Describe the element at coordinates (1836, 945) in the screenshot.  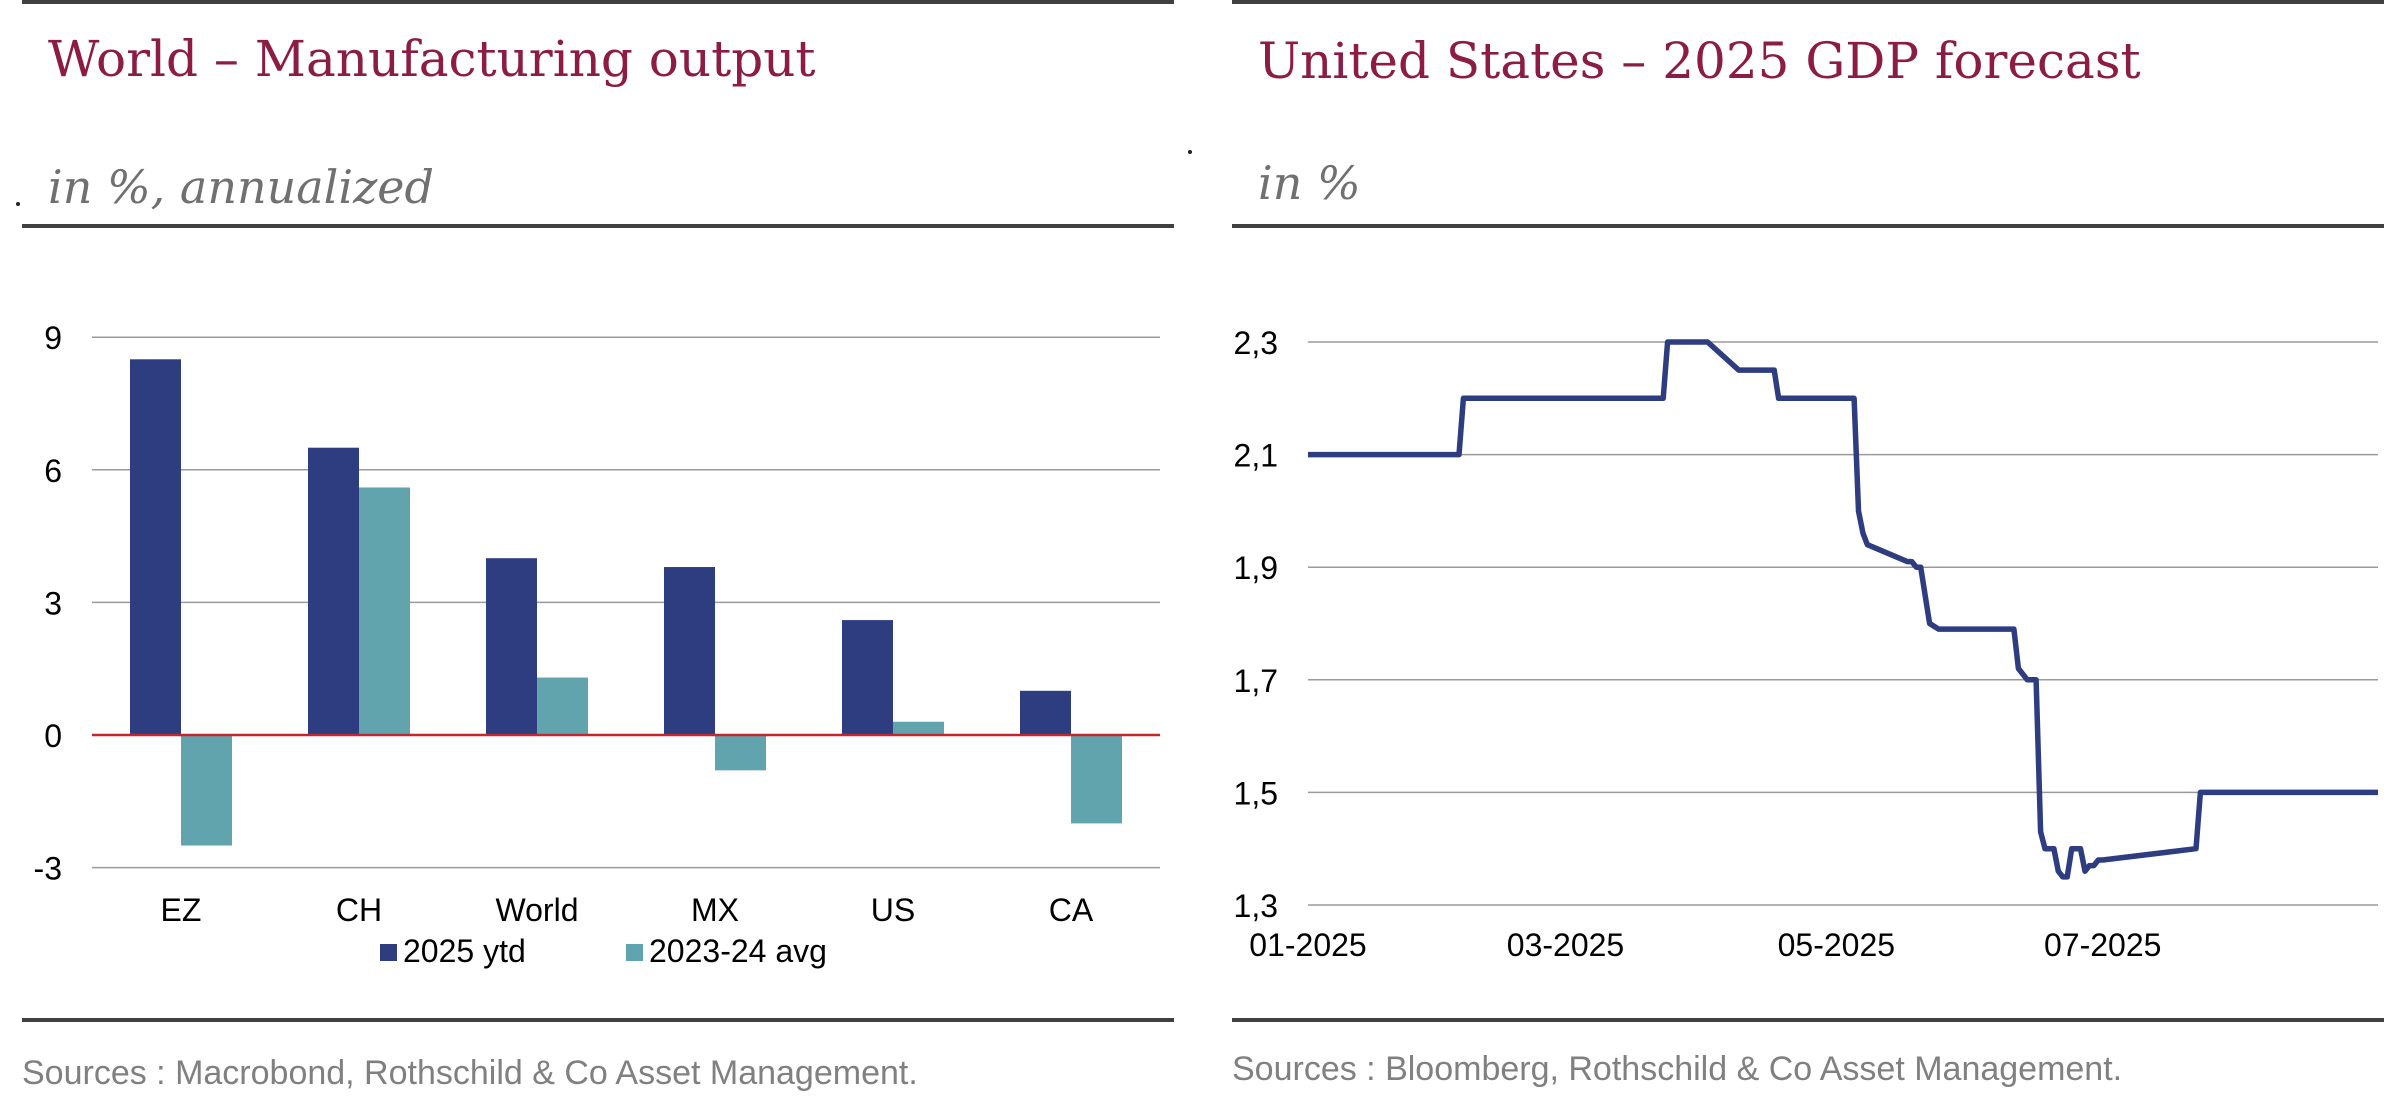
I see `x-tick-label: 05-2025` at that location.